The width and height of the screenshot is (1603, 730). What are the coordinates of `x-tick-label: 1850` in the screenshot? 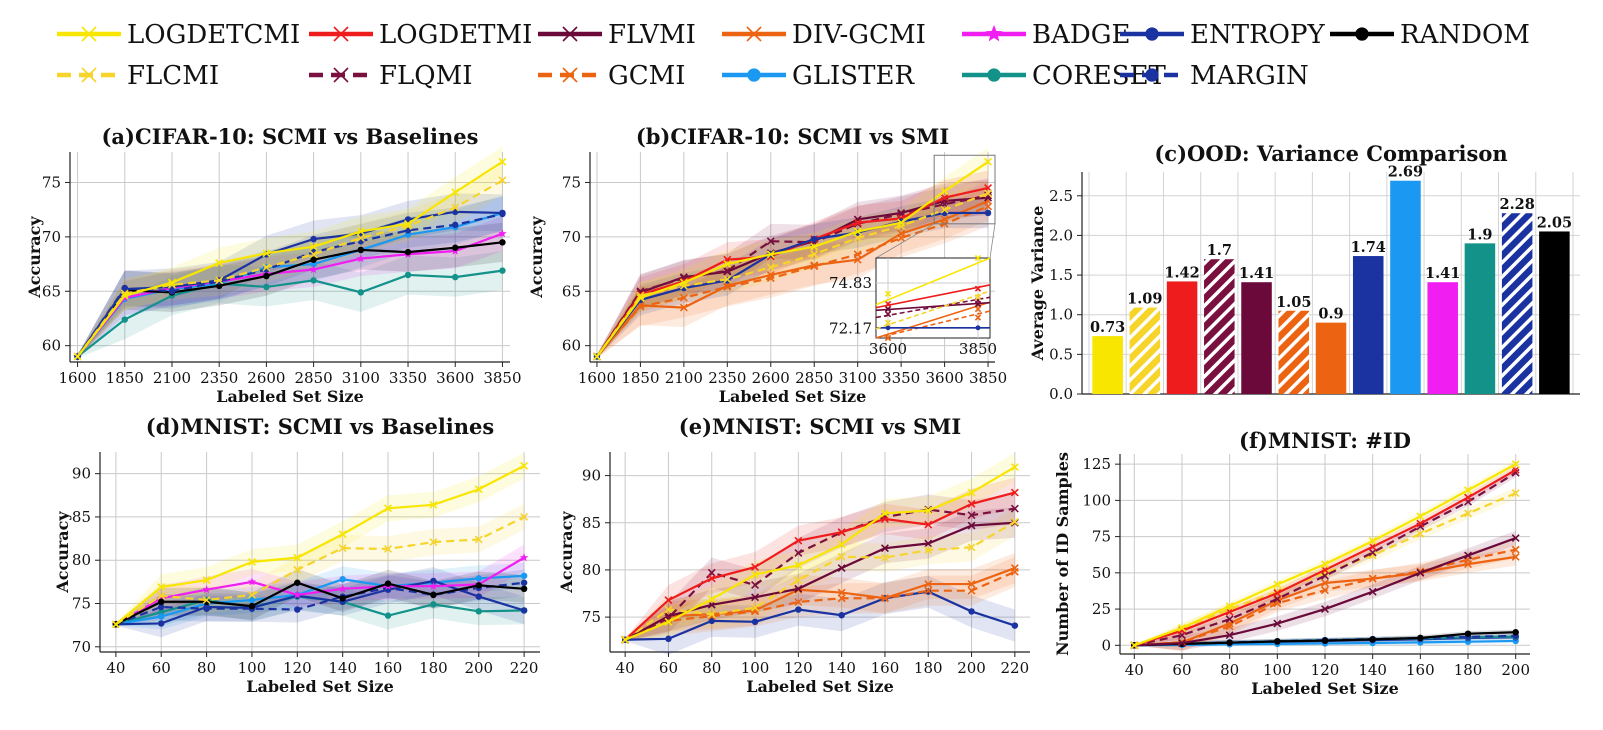 It's located at (125, 378).